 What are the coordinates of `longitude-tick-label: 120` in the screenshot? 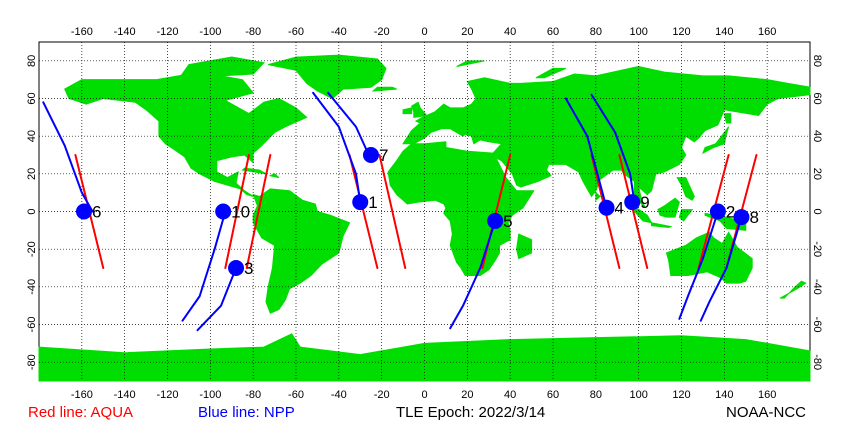 It's located at (681, 32).